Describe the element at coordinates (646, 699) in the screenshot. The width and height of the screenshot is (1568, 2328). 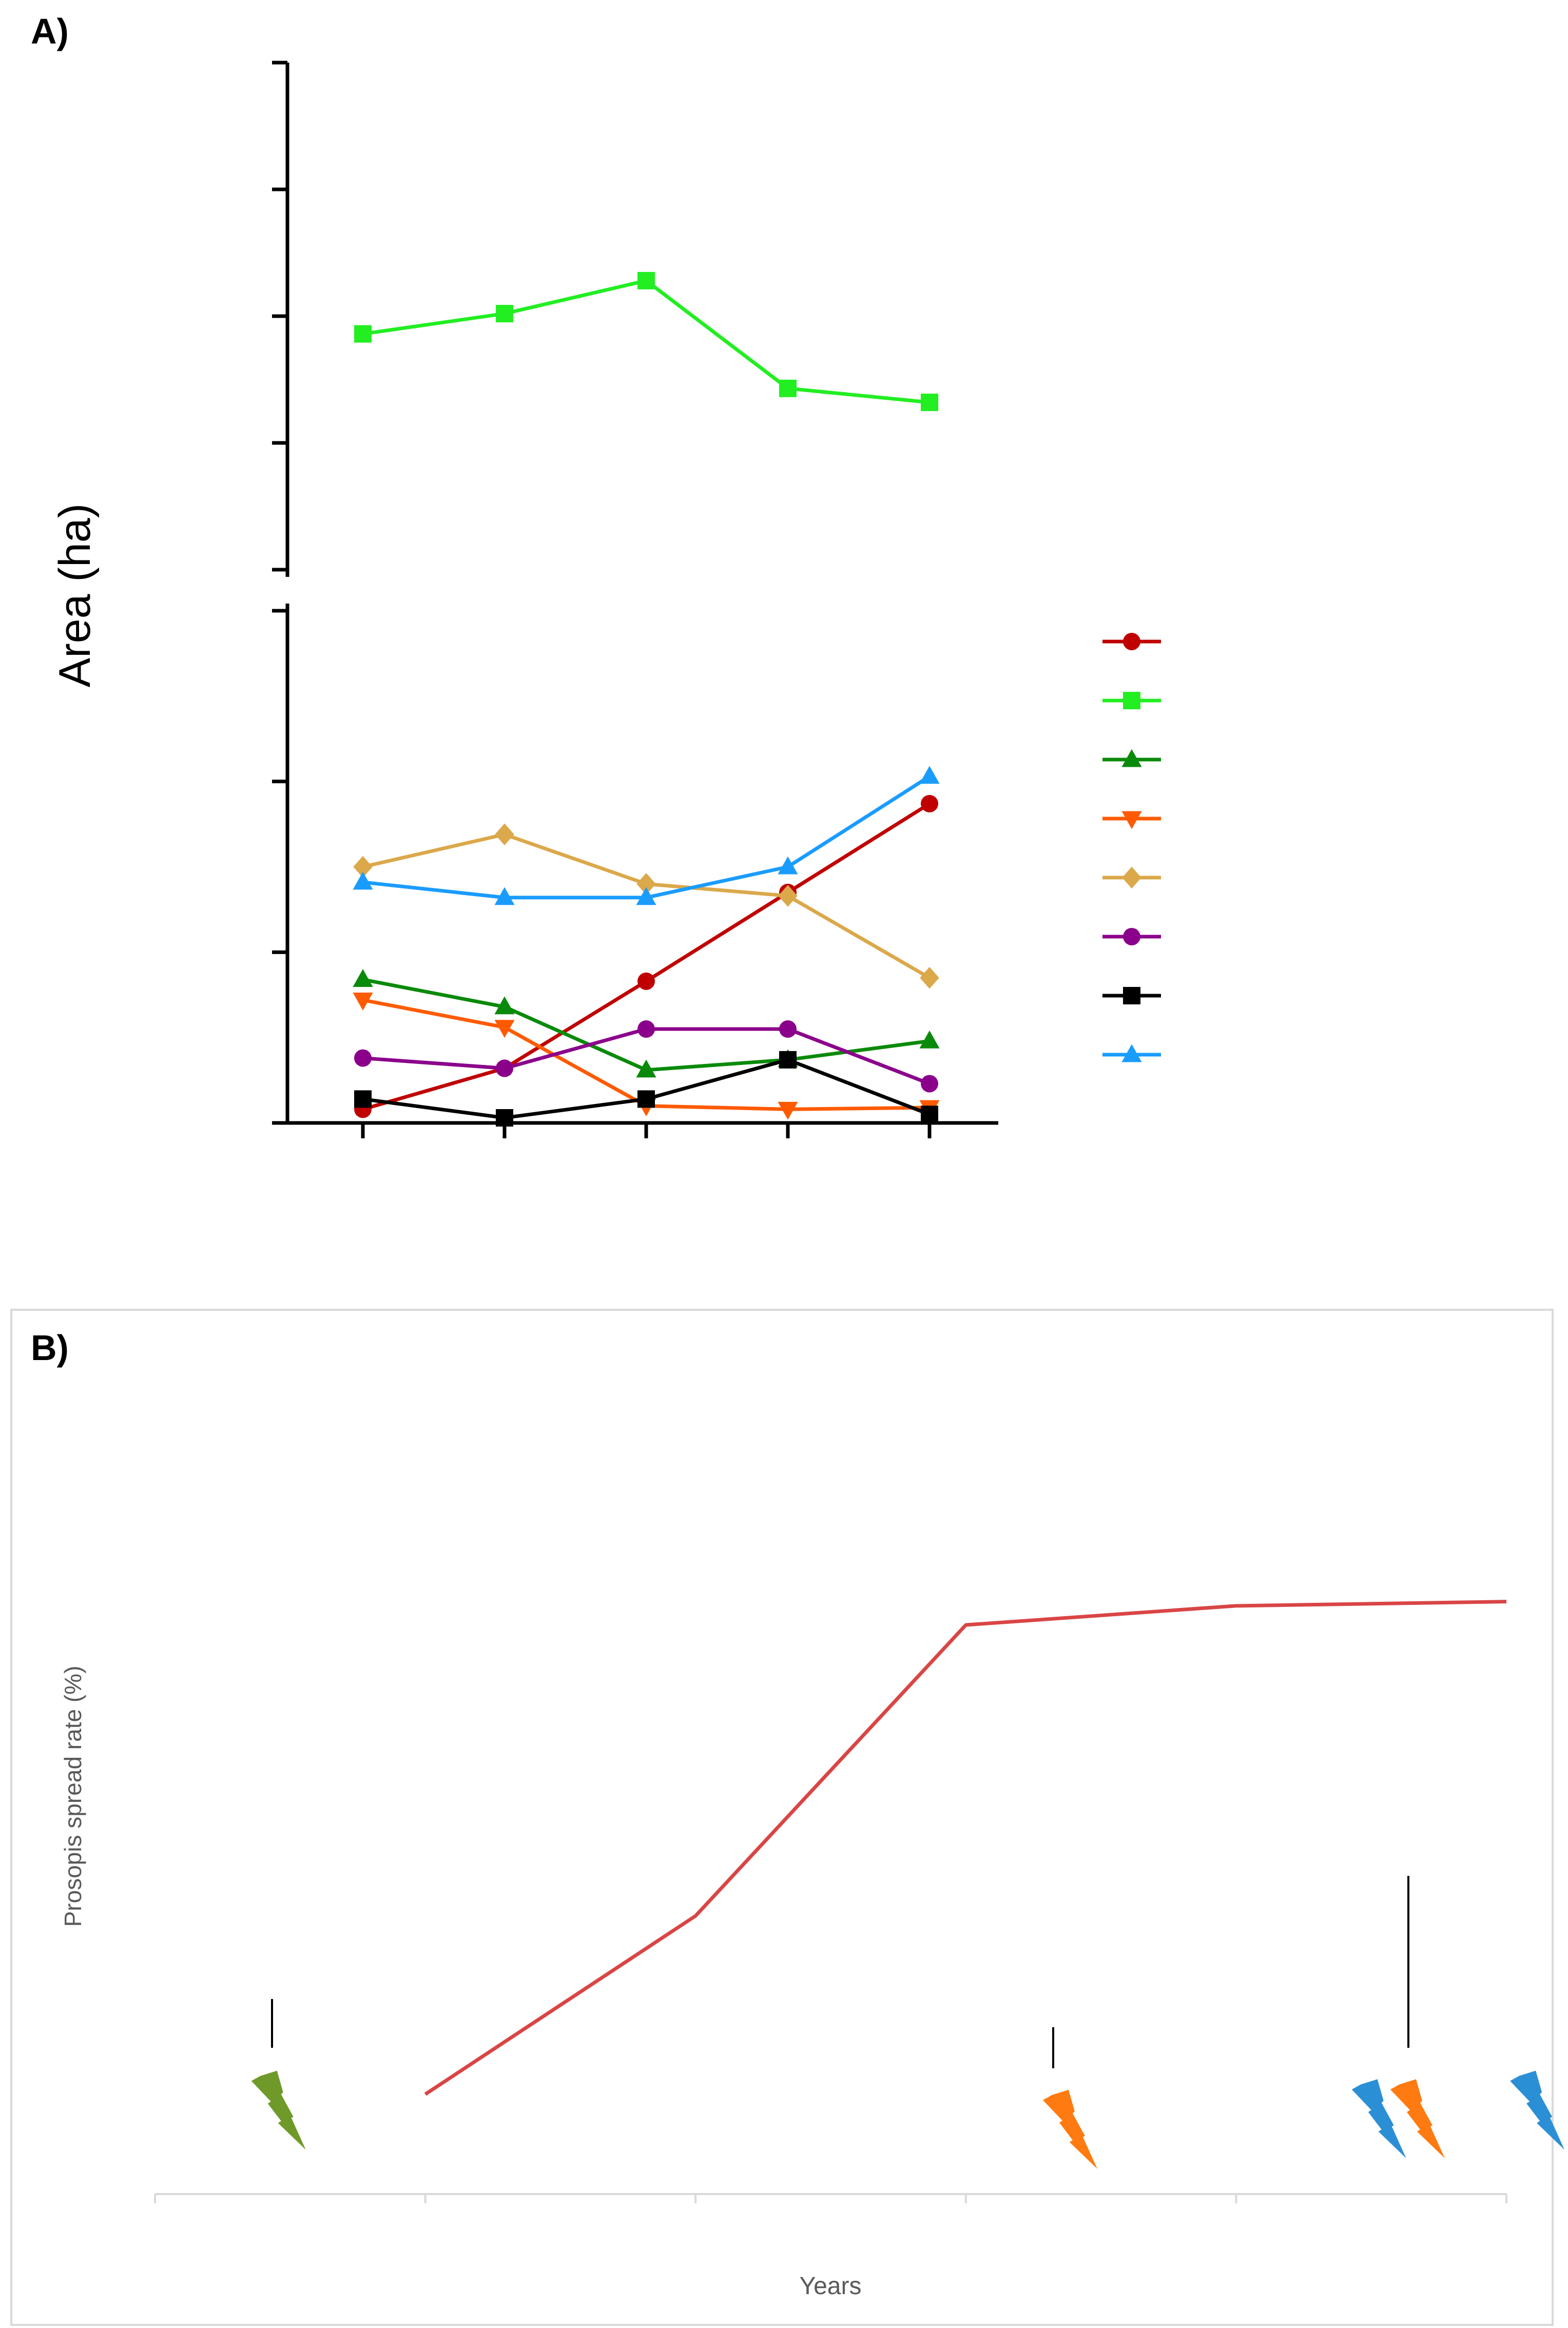
I see `panel-a-series` at that location.